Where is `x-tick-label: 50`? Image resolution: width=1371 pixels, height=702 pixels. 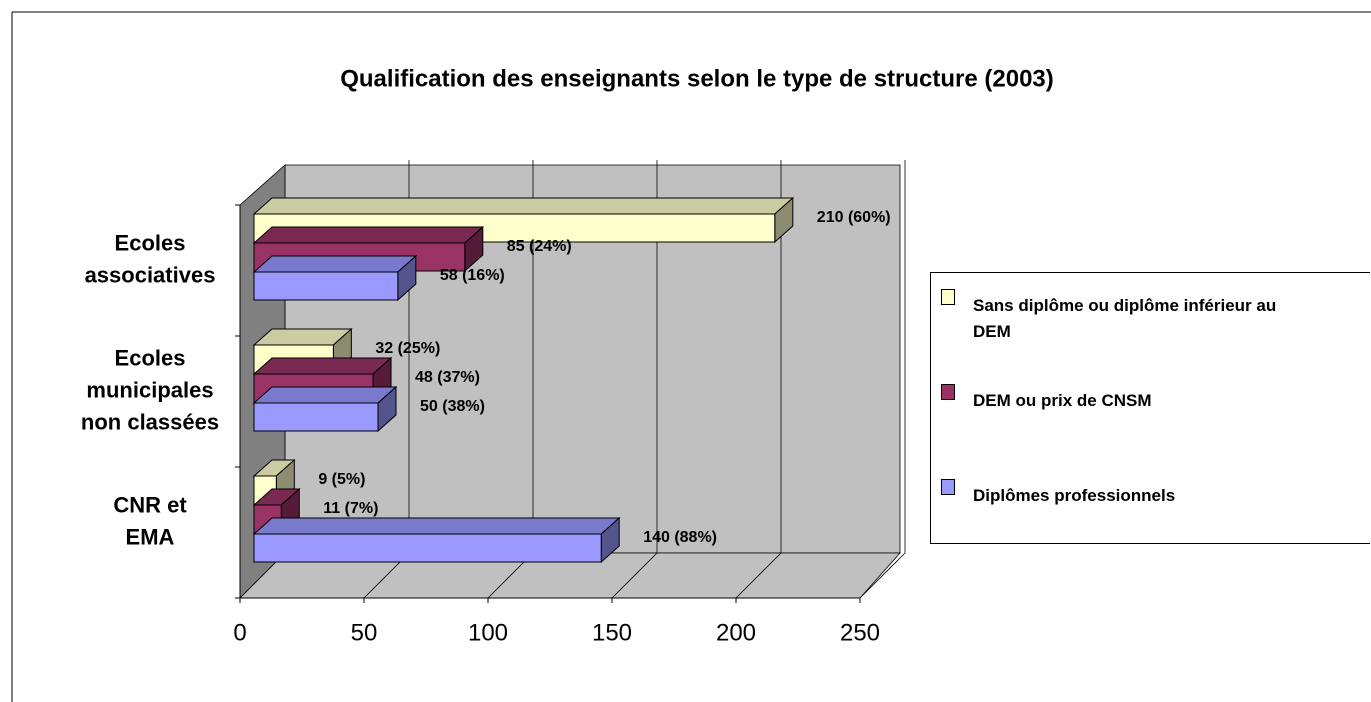 x-tick-label: 50 is located at coordinates (364, 632).